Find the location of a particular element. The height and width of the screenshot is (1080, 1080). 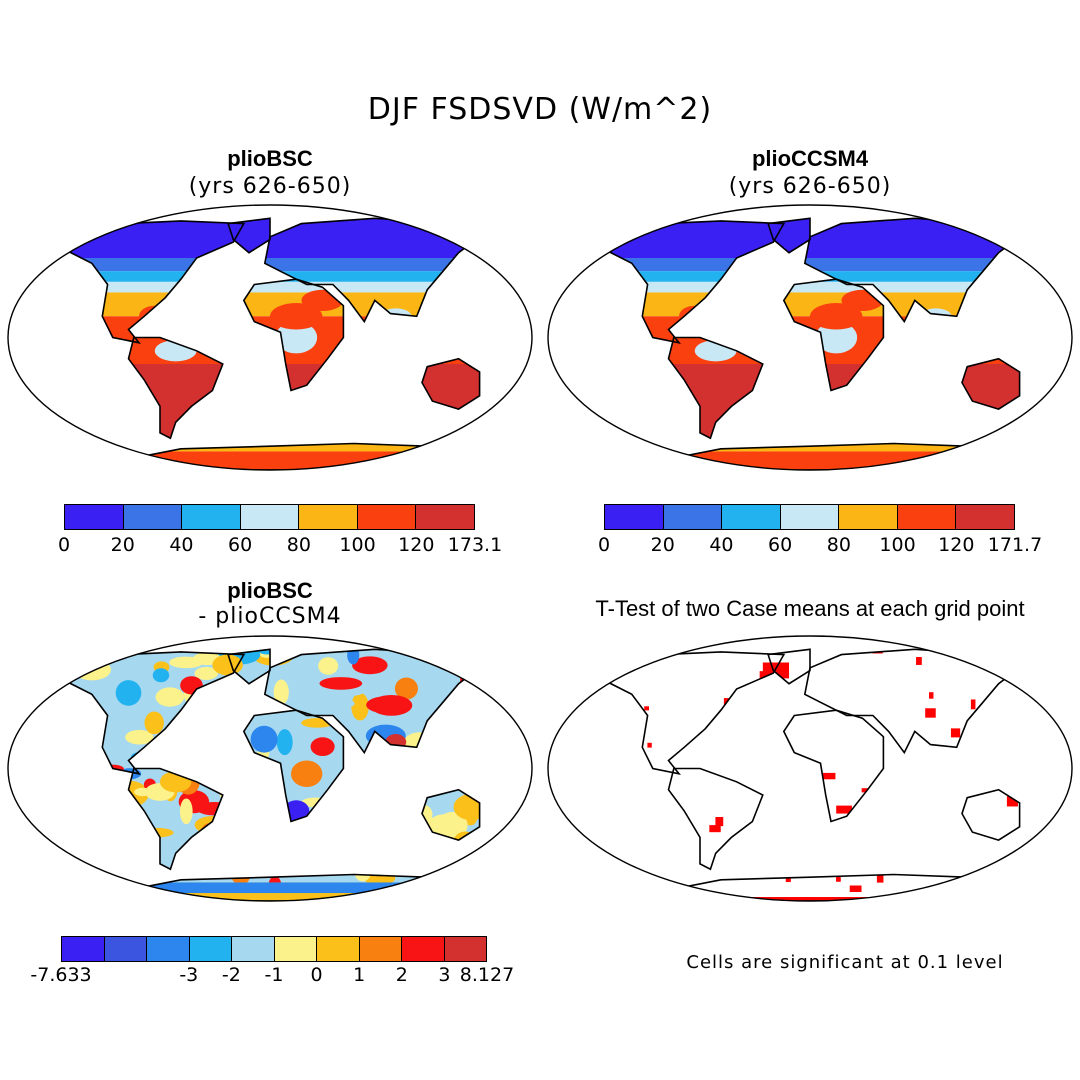

map-pliobsc-absolute is located at coordinates (270, 337).